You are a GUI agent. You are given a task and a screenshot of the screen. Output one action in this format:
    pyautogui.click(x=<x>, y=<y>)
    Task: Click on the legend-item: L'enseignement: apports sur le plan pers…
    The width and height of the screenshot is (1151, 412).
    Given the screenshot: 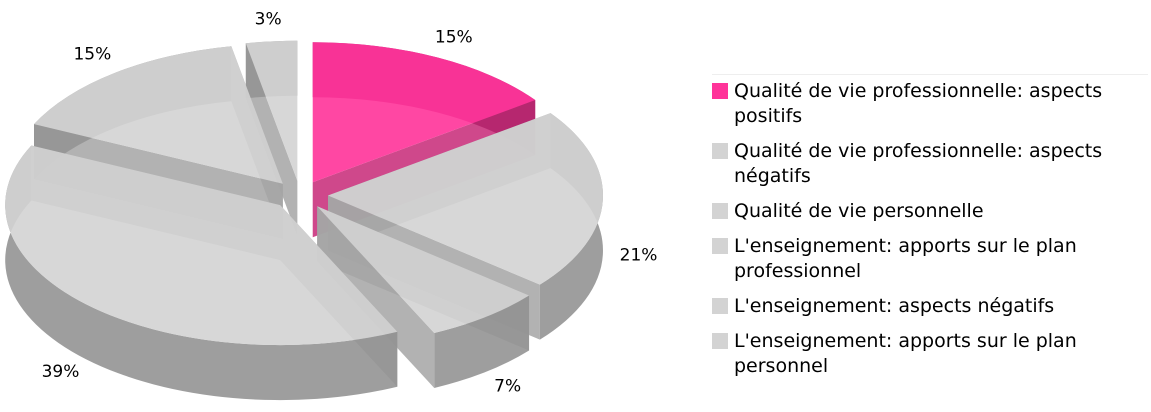 What is the action you would take?
    pyautogui.click(x=930, y=354)
    